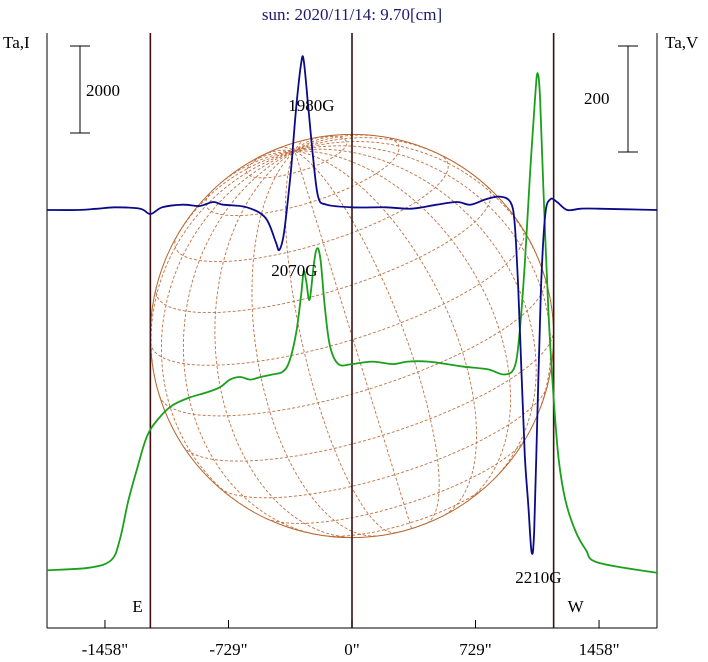 Image resolution: width=708 pixels, height=662 pixels. I want to click on left-scale-bar: 2000, so click(95, 89).